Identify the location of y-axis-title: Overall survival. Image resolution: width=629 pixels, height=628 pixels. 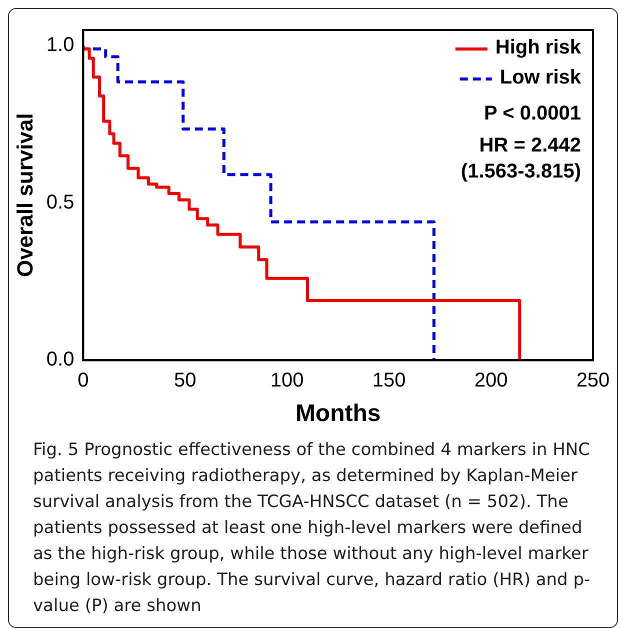
(25, 195).